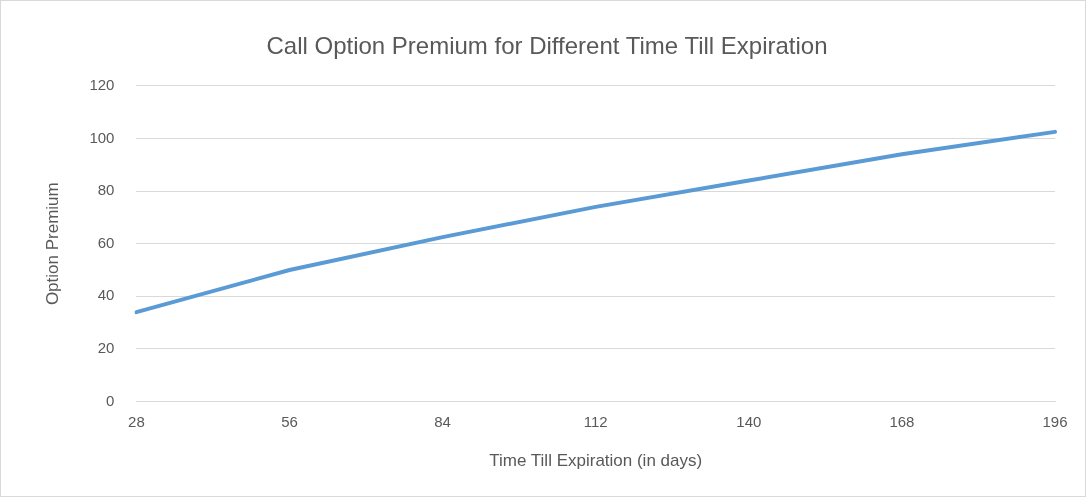 The width and height of the screenshot is (1086, 497). Describe the element at coordinates (102, 137) in the screenshot. I see `y-tick-label: 100` at that location.